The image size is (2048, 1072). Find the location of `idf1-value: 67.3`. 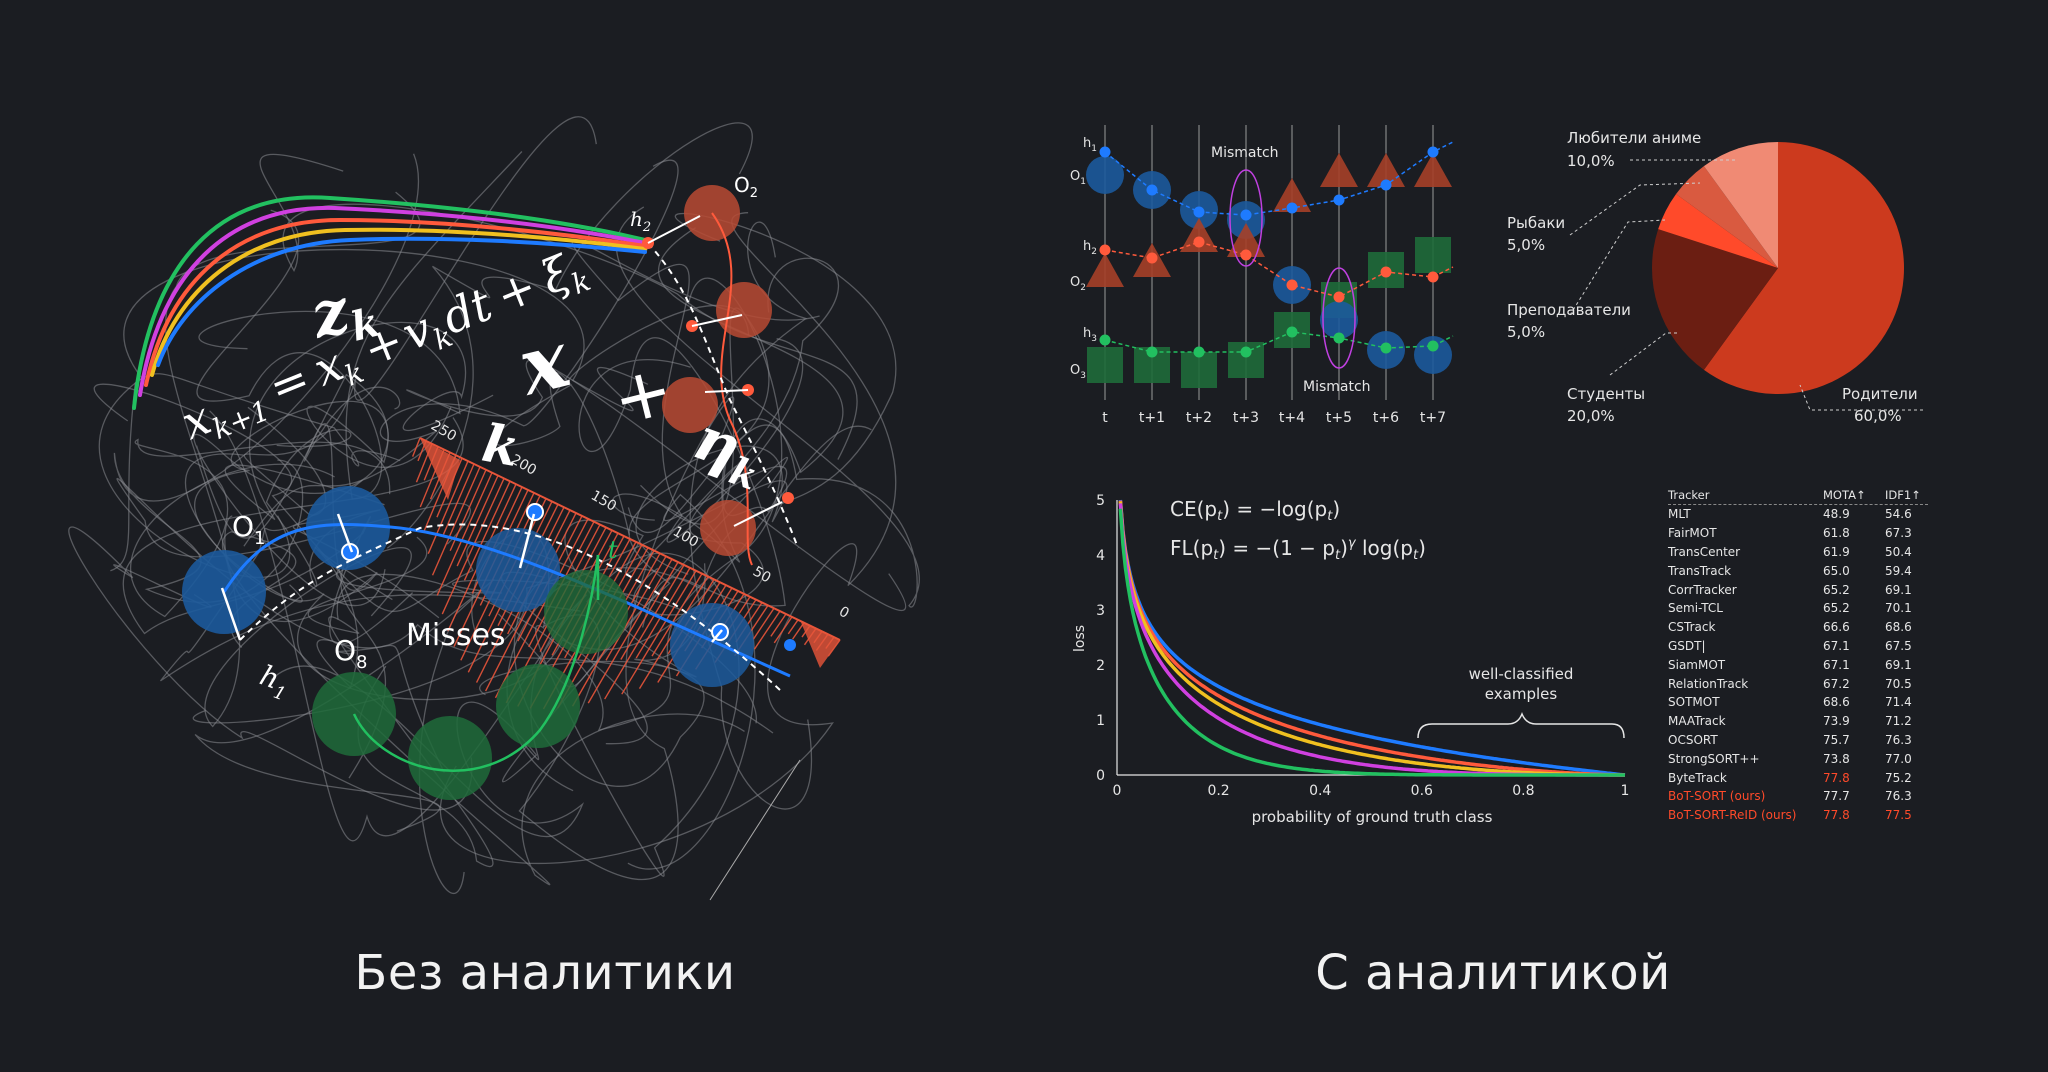

idf1-value: 67.3 is located at coordinates (1898, 533).